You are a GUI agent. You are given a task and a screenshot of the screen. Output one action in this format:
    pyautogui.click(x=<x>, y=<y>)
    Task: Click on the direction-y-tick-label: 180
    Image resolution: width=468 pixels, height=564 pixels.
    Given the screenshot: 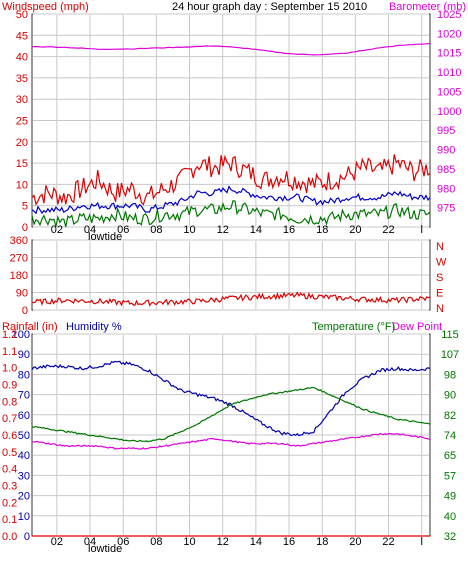 What is the action you would take?
    pyautogui.click(x=19, y=276)
    